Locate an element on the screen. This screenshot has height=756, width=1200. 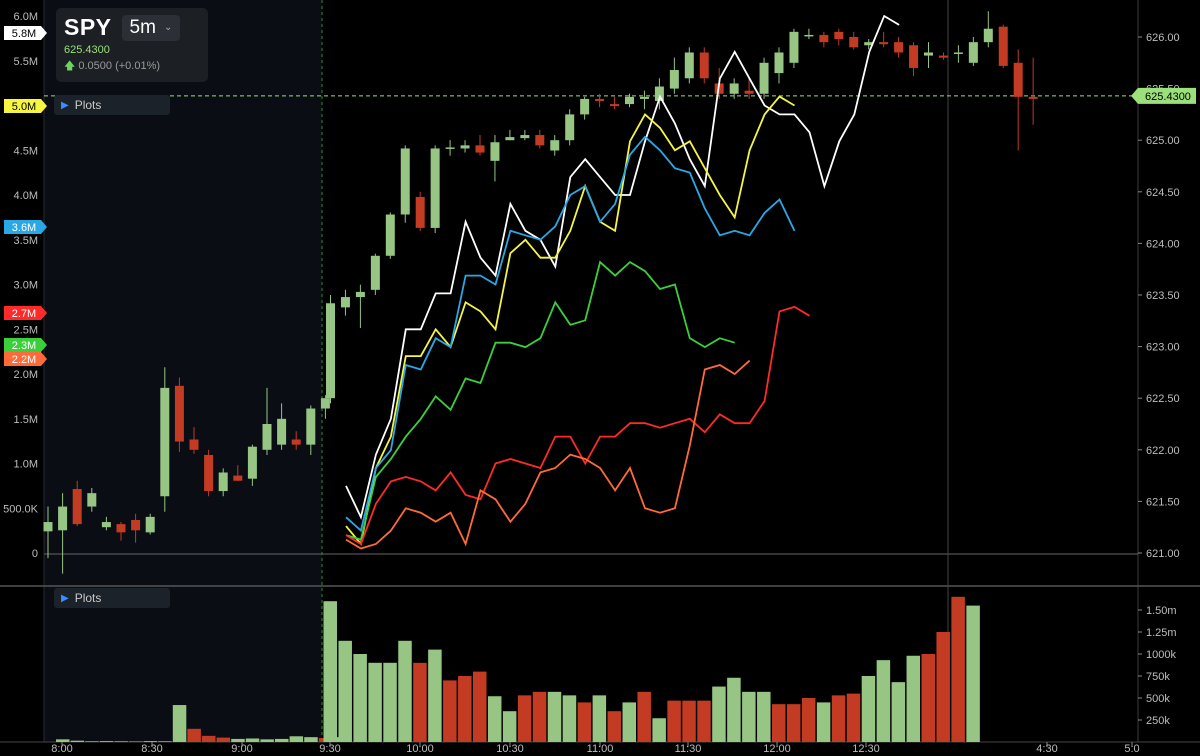
plots-button-volume: ▶ Plots is located at coordinates (112, 598).